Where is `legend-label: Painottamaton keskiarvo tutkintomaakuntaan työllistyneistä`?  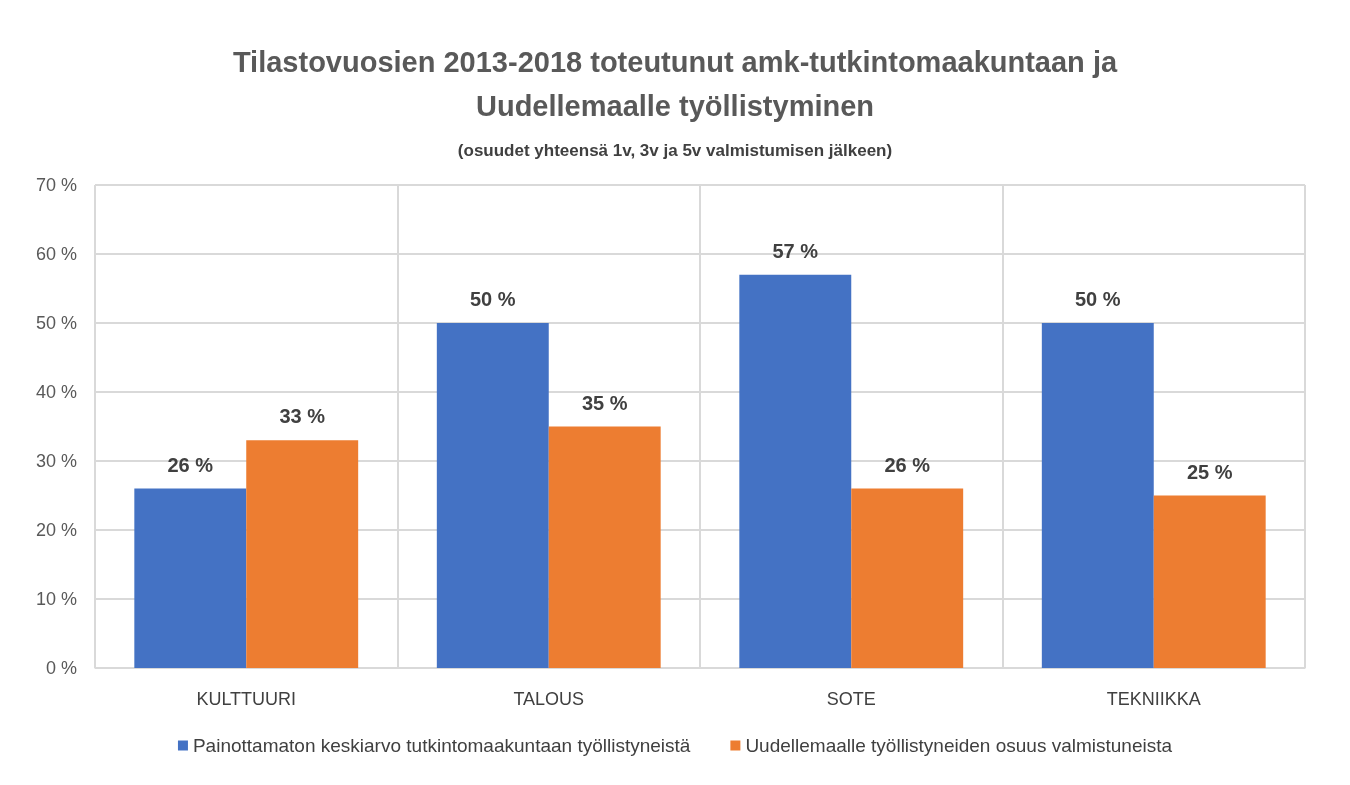
legend-label: Painottamaton keskiarvo tutkintomaakuntaan työllistyneistä is located at coordinates (441, 745).